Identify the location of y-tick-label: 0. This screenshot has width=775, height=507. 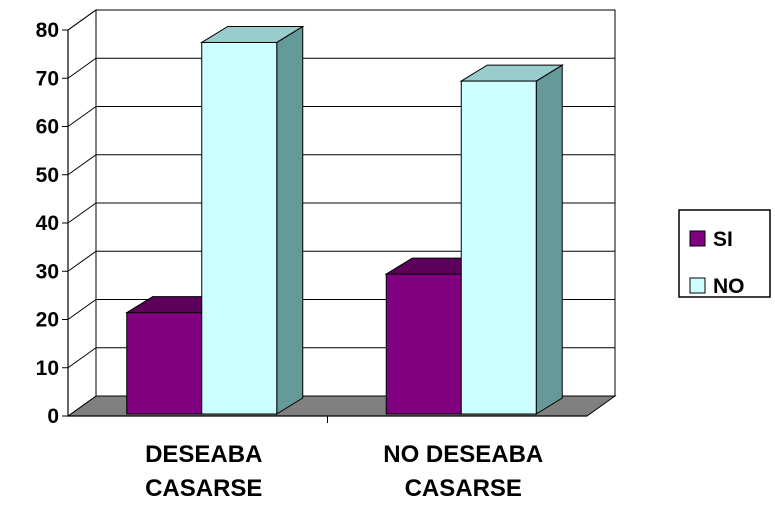
(53, 416).